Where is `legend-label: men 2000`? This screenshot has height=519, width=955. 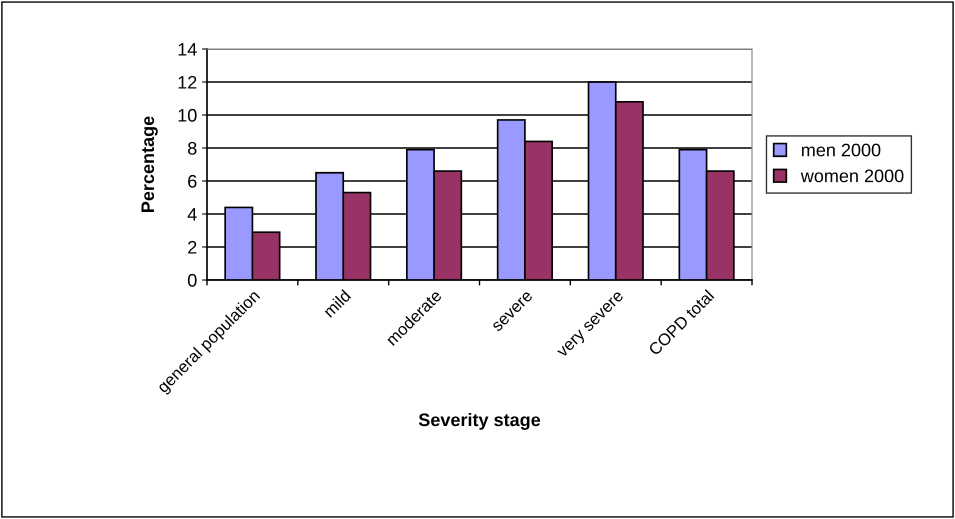 legend-label: men 2000 is located at coordinates (841, 150).